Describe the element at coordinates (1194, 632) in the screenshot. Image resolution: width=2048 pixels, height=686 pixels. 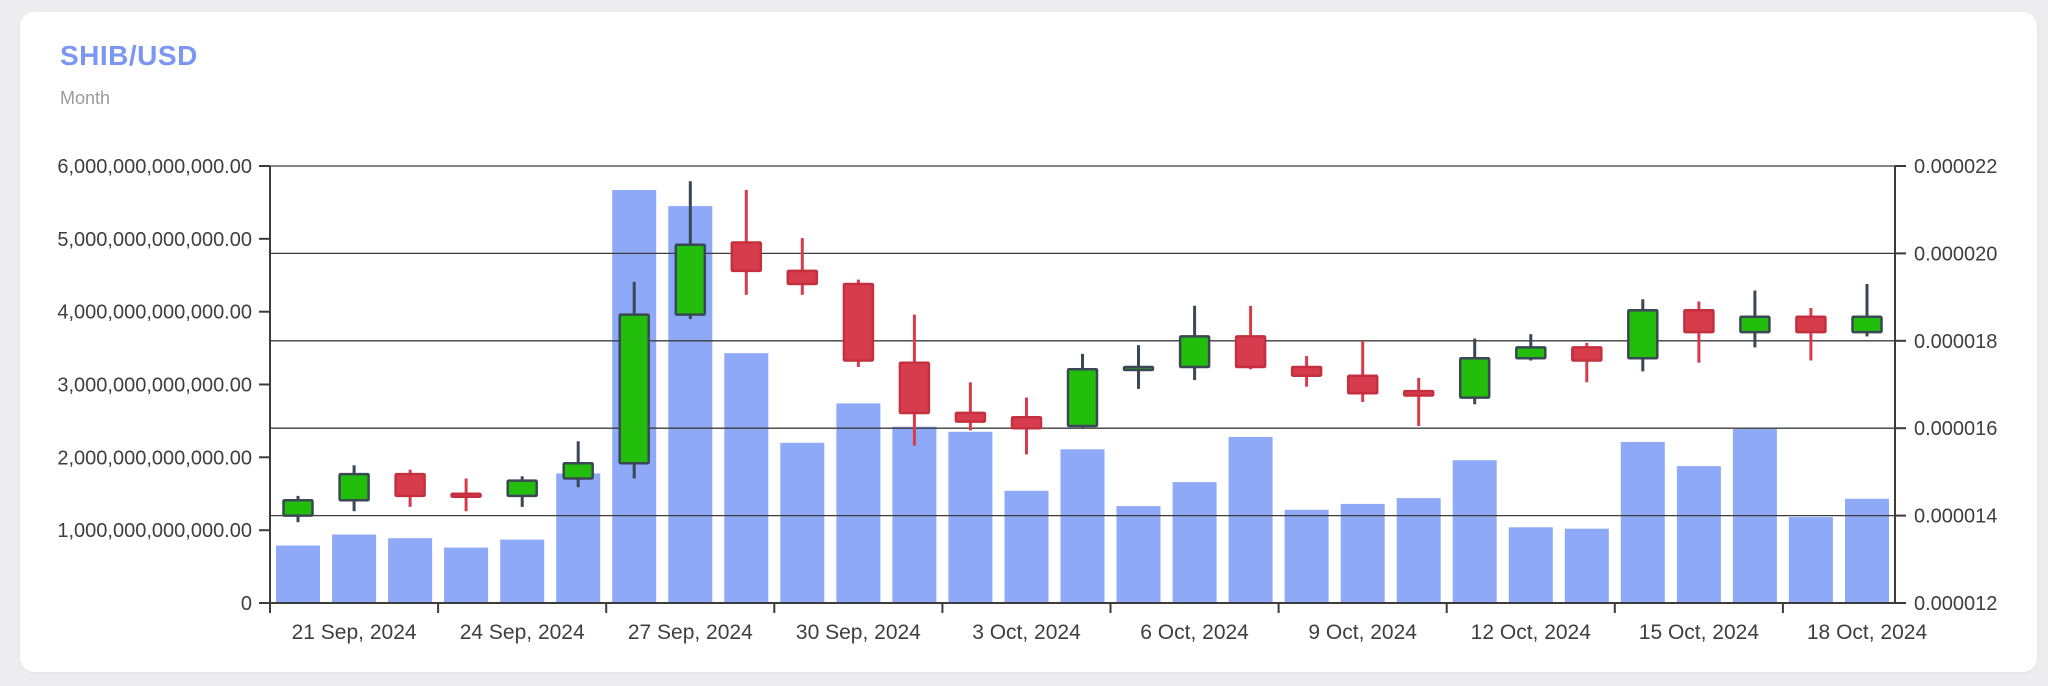
I see `x-axis-label: 6 Oct, 2024` at that location.